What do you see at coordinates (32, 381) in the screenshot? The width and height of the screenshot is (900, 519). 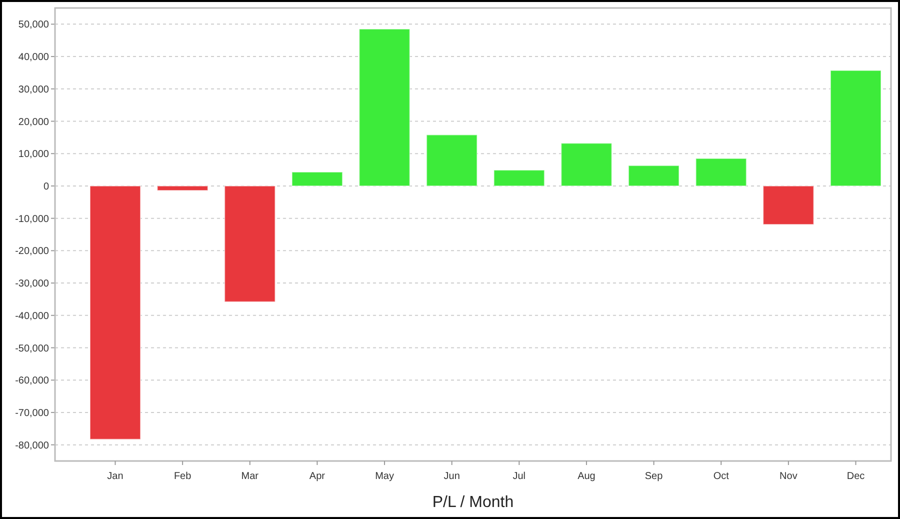 I see `y-tick-label: -60,000` at bounding box center [32, 381].